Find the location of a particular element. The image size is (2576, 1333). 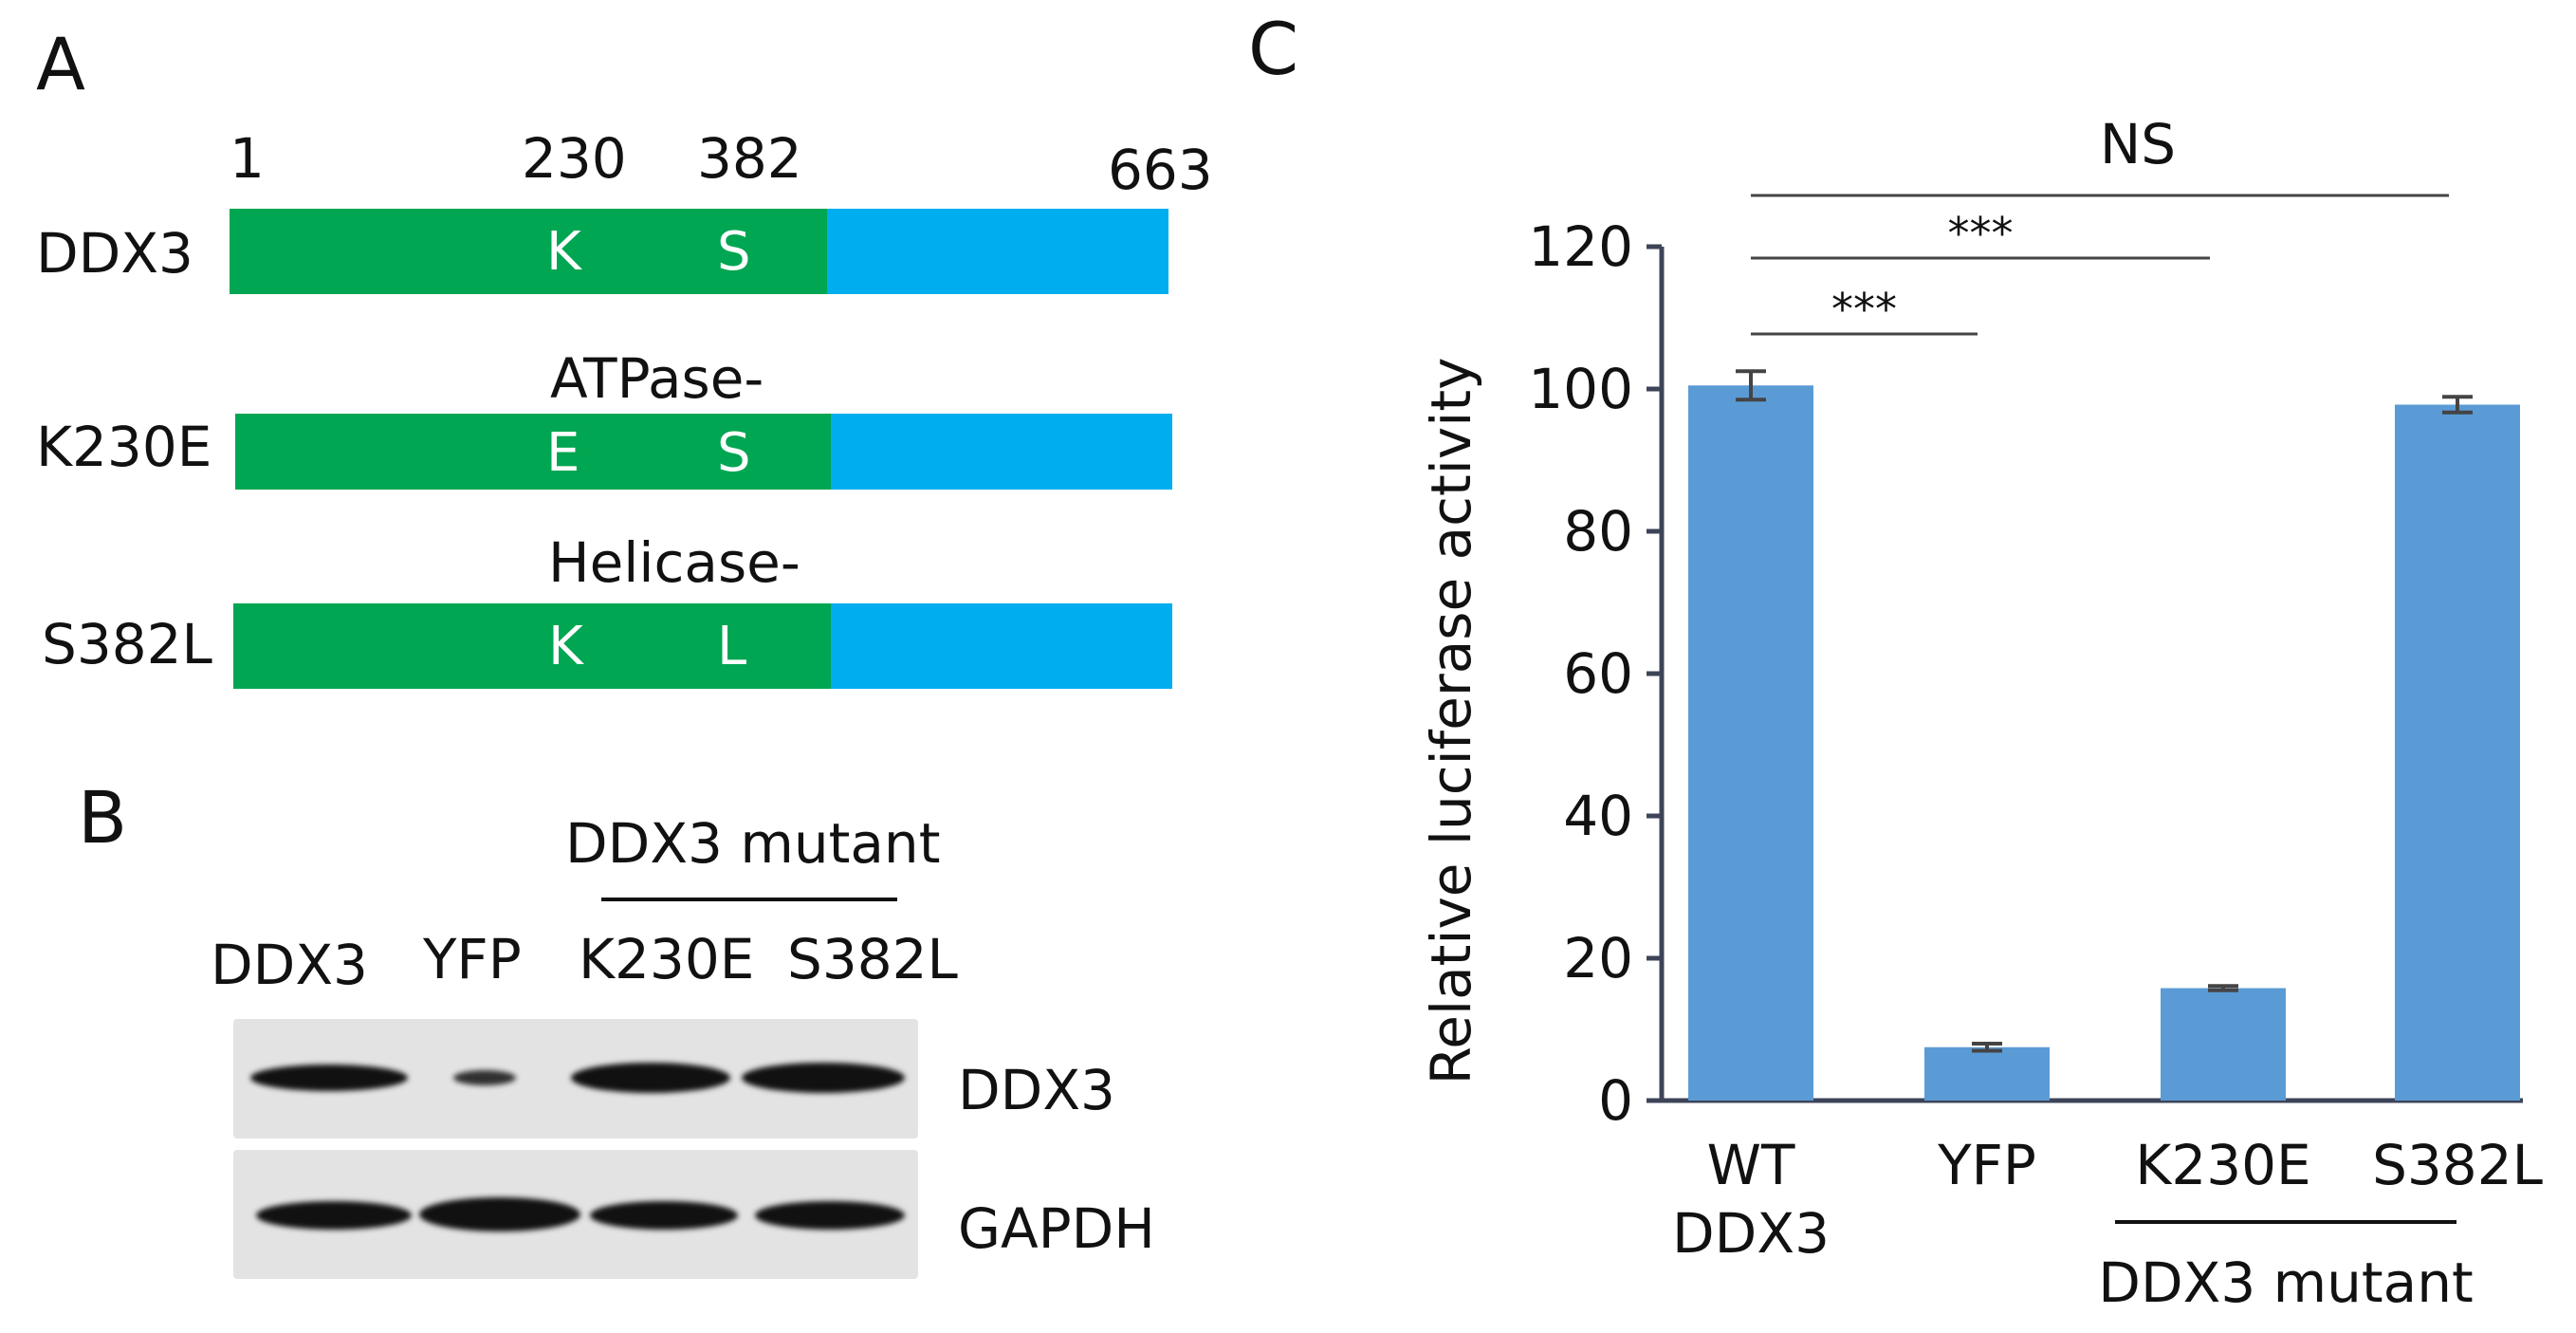

construct-k230e-helicase-domain is located at coordinates (533, 452).